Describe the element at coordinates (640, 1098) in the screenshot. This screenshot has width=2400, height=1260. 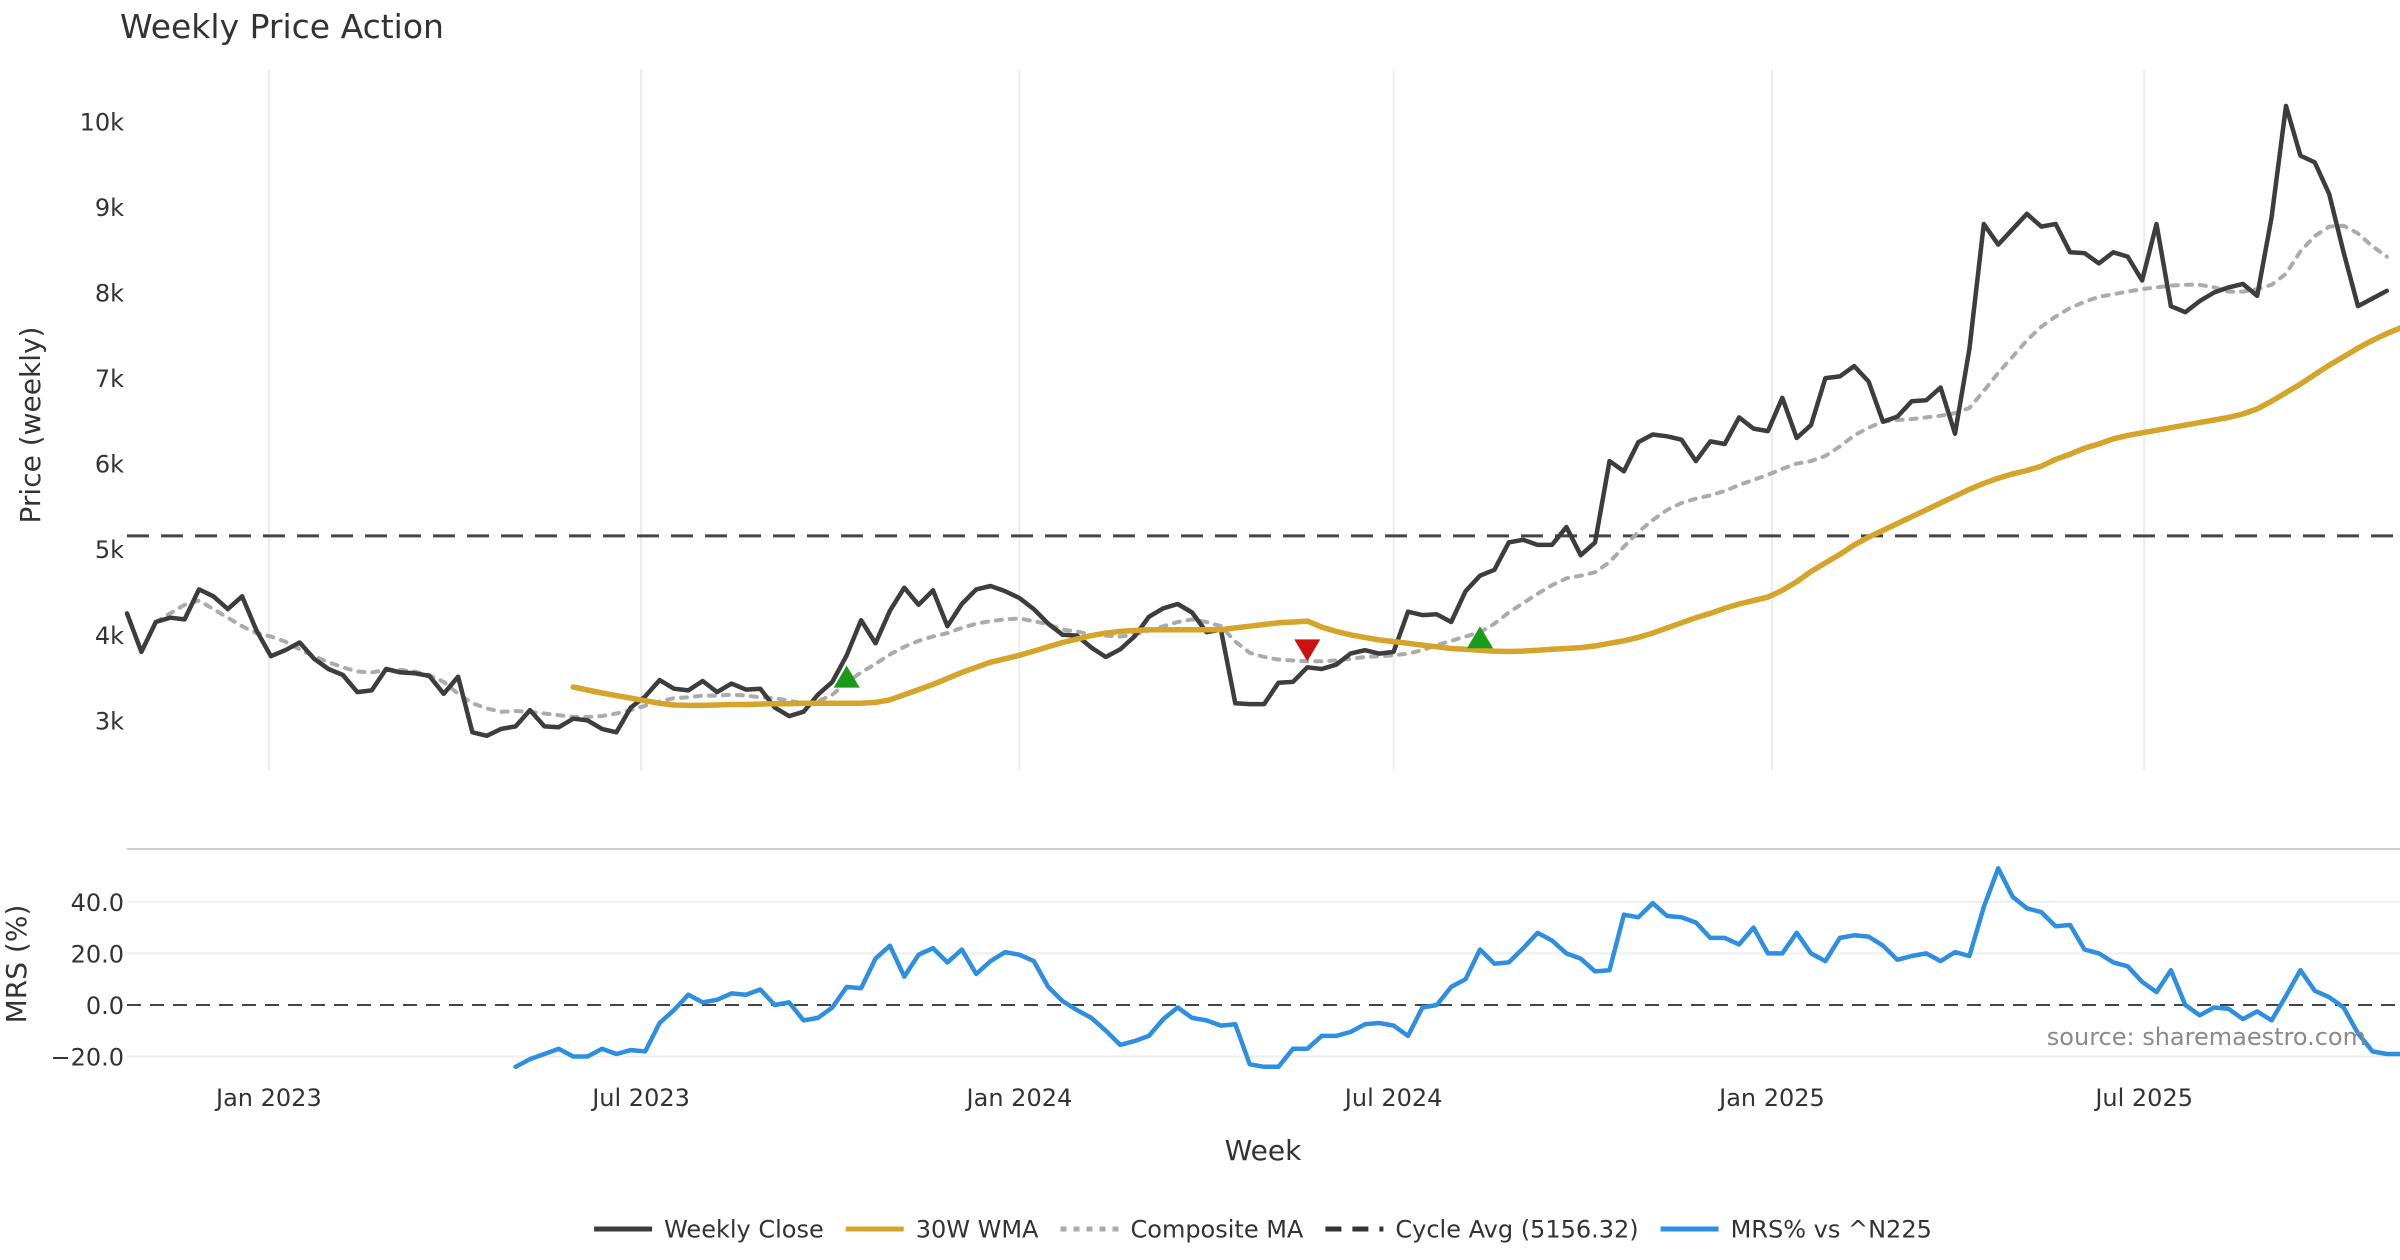
I see `x-tick-label: Jul 2023` at that location.